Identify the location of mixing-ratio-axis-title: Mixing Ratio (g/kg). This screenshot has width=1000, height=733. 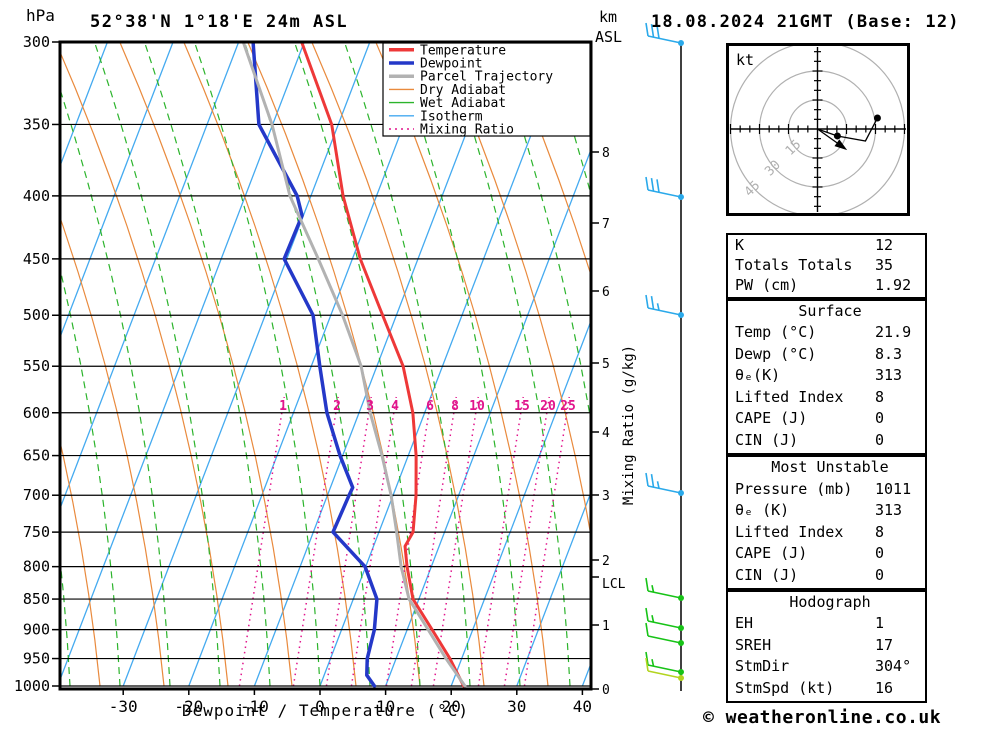
(629, 425).